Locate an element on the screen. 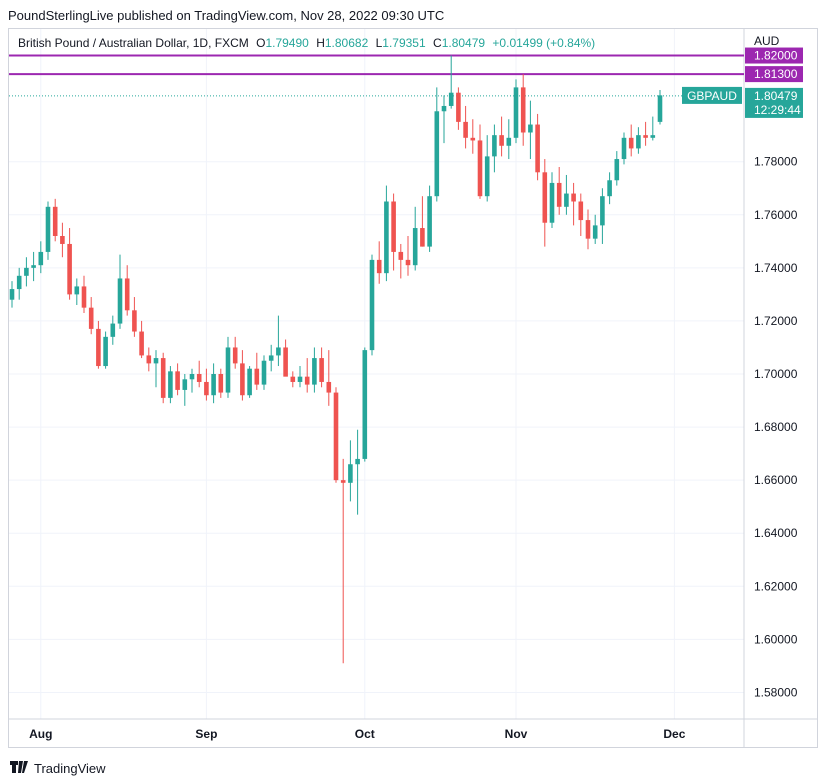 The height and width of the screenshot is (783, 828). y-tick-label: 1.70000 is located at coordinates (776, 374).